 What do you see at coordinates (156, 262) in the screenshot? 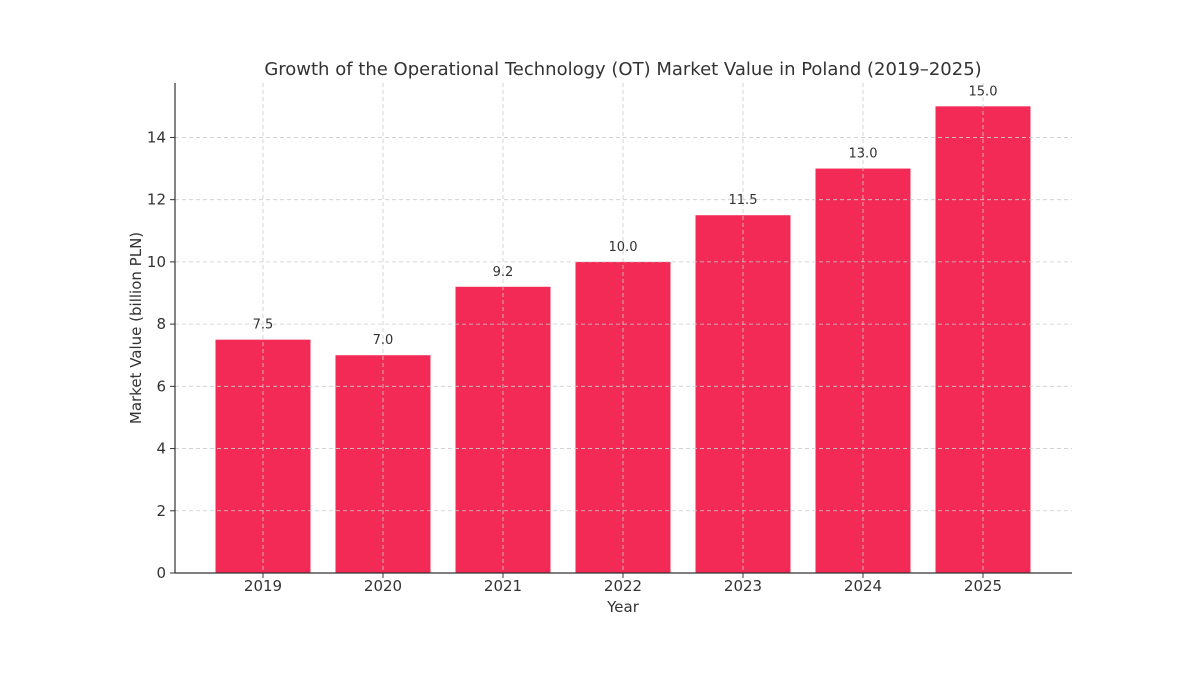
I see `y-tick-label: 10` at bounding box center [156, 262].